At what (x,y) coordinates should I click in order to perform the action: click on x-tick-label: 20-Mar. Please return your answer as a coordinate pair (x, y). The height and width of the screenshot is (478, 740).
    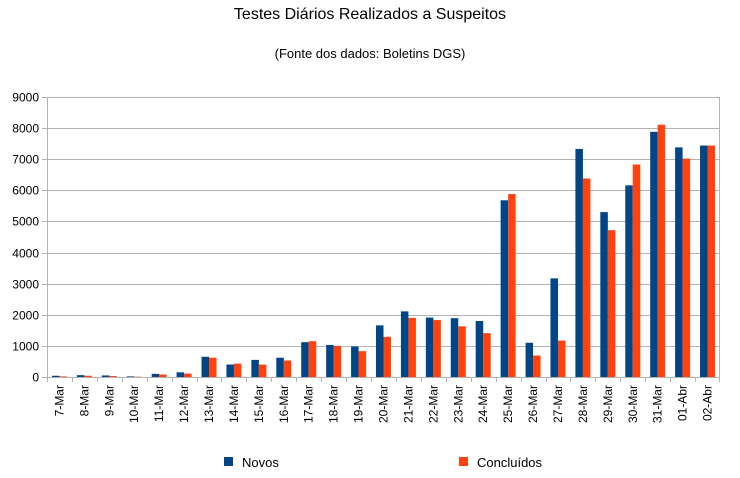
    Looking at the image, I should click on (384, 404).